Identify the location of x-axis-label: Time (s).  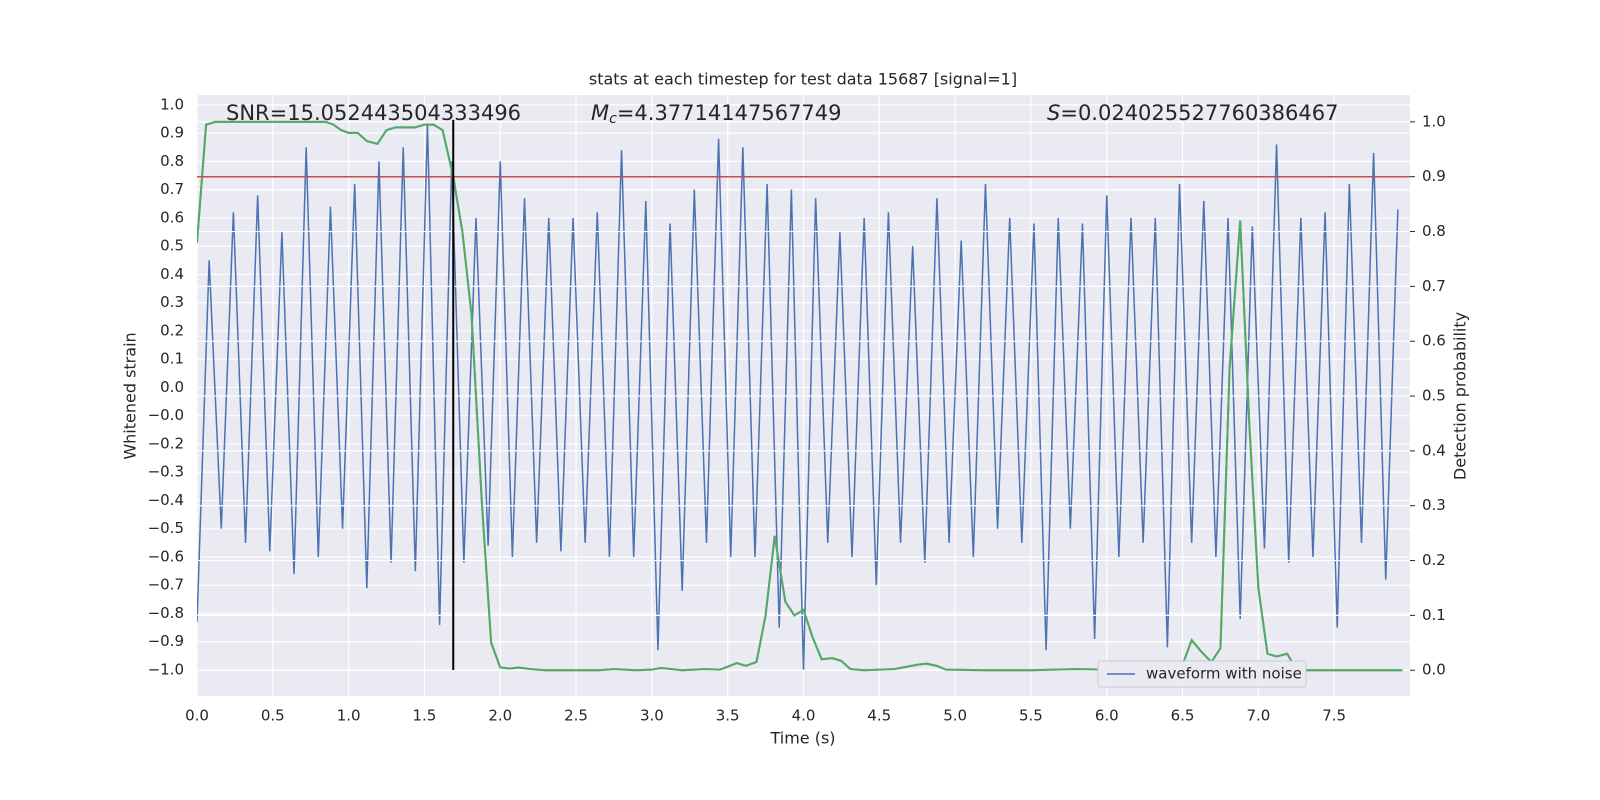
(802, 738).